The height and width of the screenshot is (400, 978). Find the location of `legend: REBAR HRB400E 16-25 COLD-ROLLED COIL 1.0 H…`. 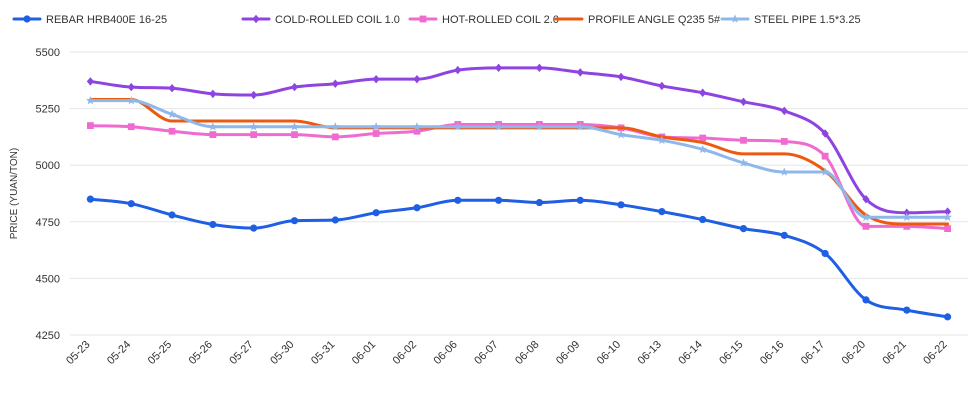

legend: REBAR HRB400E 16-25 COLD-ROLLED COIL 1.0 H… is located at coordinates (436, 20).